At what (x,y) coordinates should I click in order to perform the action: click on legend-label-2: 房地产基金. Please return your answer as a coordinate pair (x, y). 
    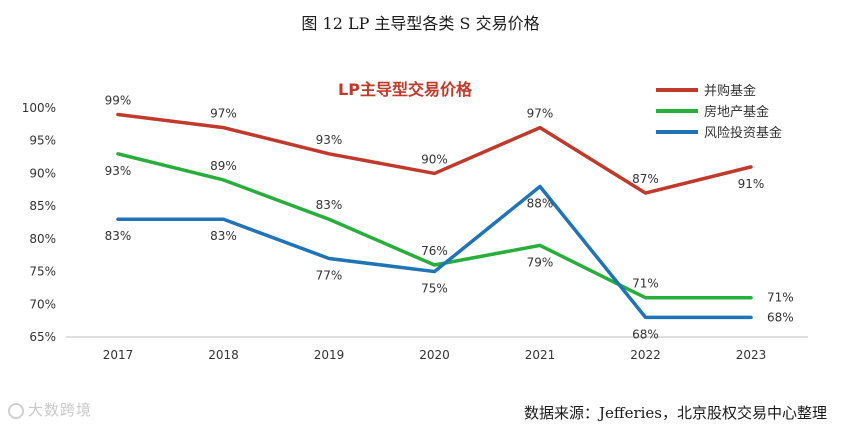
    Looking at the image, I should click on (736, 112).